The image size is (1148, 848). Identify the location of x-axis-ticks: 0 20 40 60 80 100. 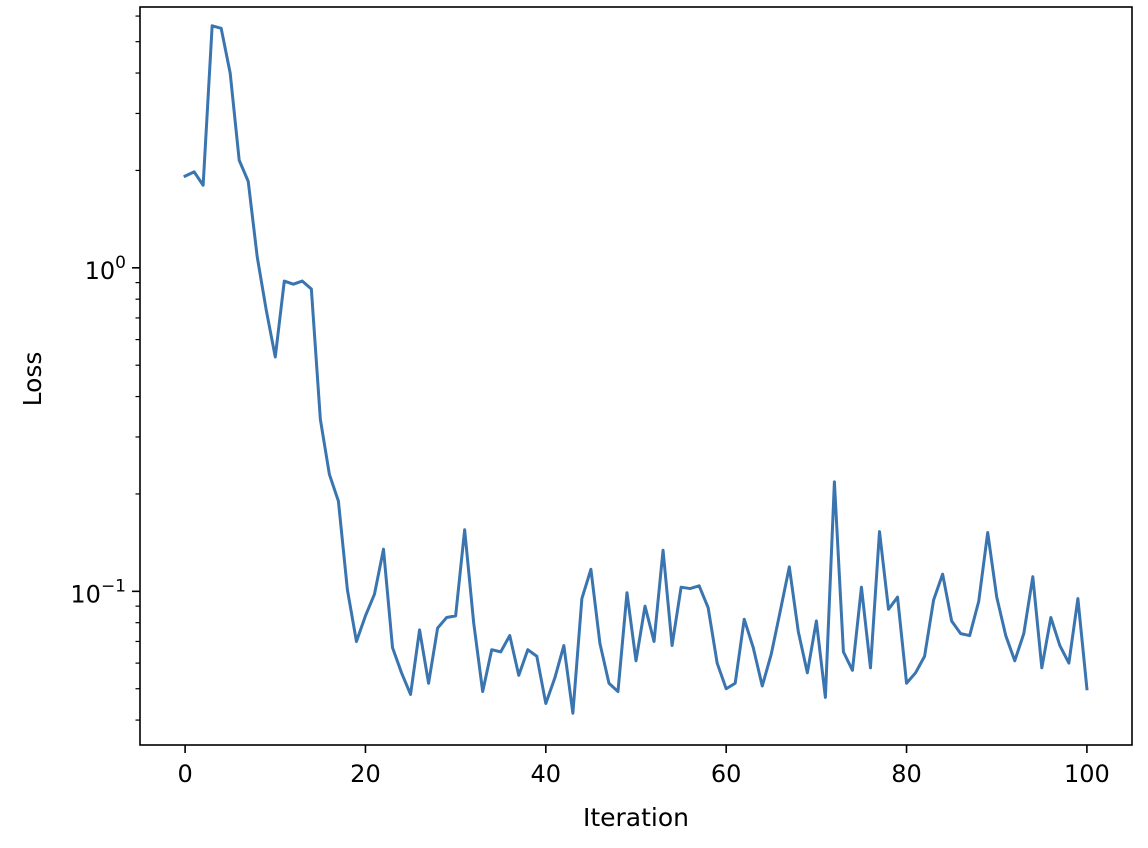
(643, 766).